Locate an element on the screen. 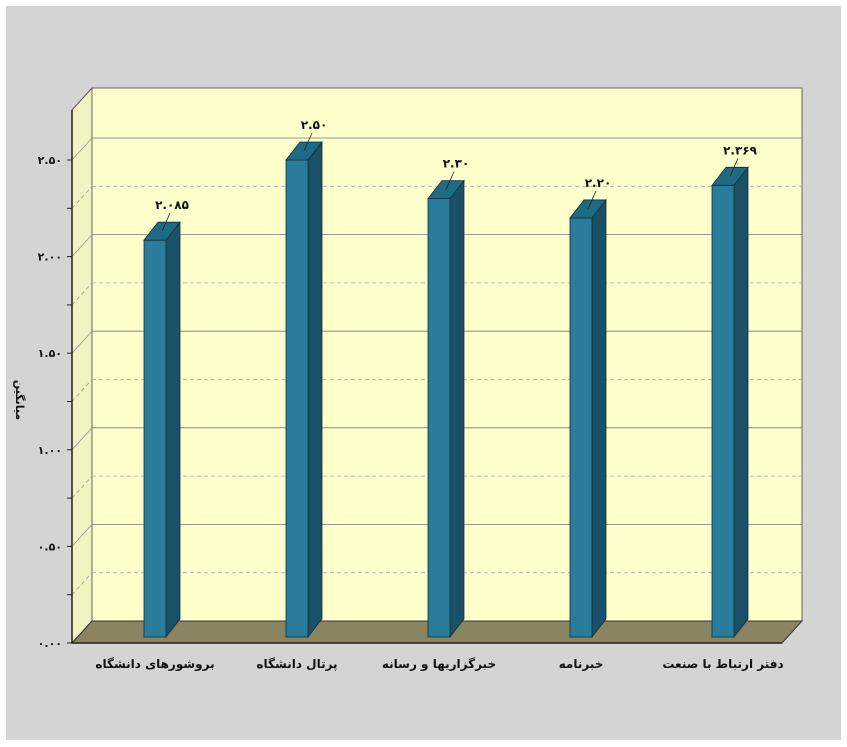 This screenshot has height=747, width=847. y-axis-label: میانگین is located at coordinates (19, 400).